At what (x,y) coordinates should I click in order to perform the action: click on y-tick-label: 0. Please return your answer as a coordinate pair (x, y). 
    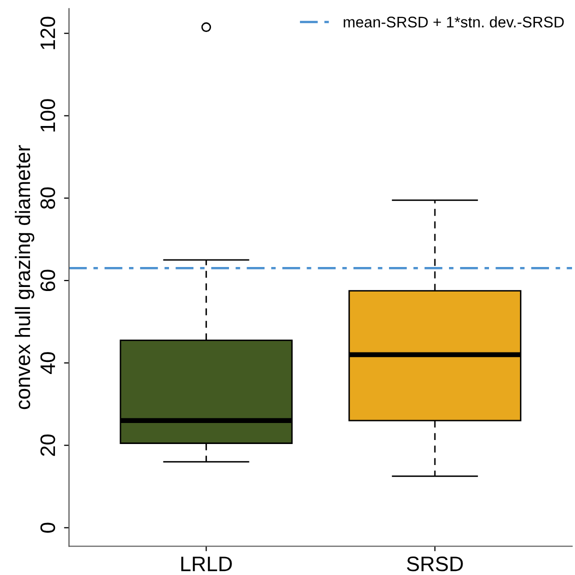
    Looking at the image, I should click on (48, 527).